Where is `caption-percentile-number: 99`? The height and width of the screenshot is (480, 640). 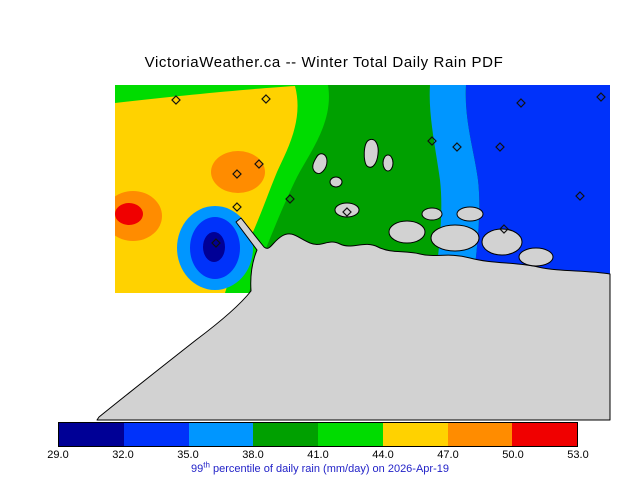 caption-percentile-number: 99 is located at coordinates (197, 469).